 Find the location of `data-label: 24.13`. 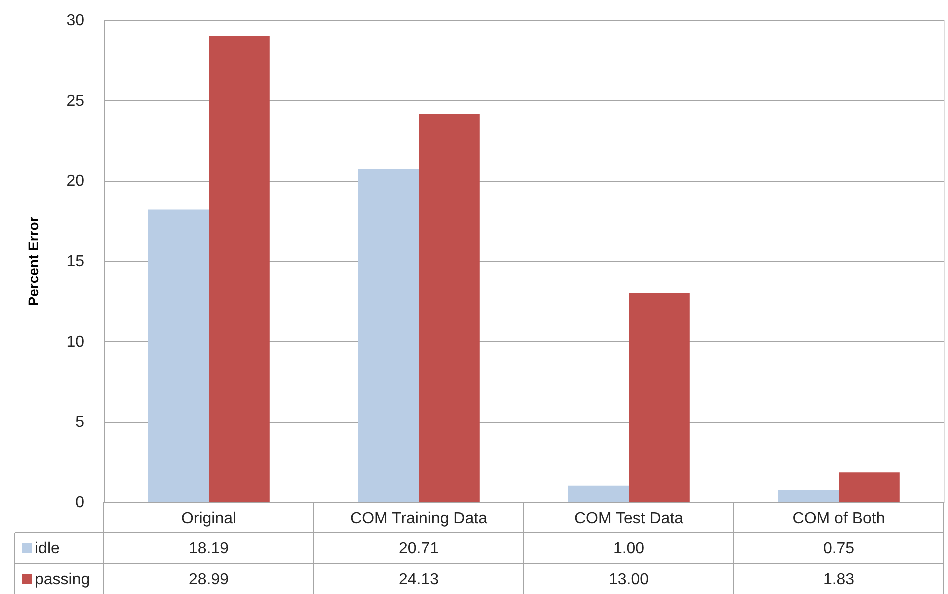

data-label: 24.13 is located at coordinates (419, 580).